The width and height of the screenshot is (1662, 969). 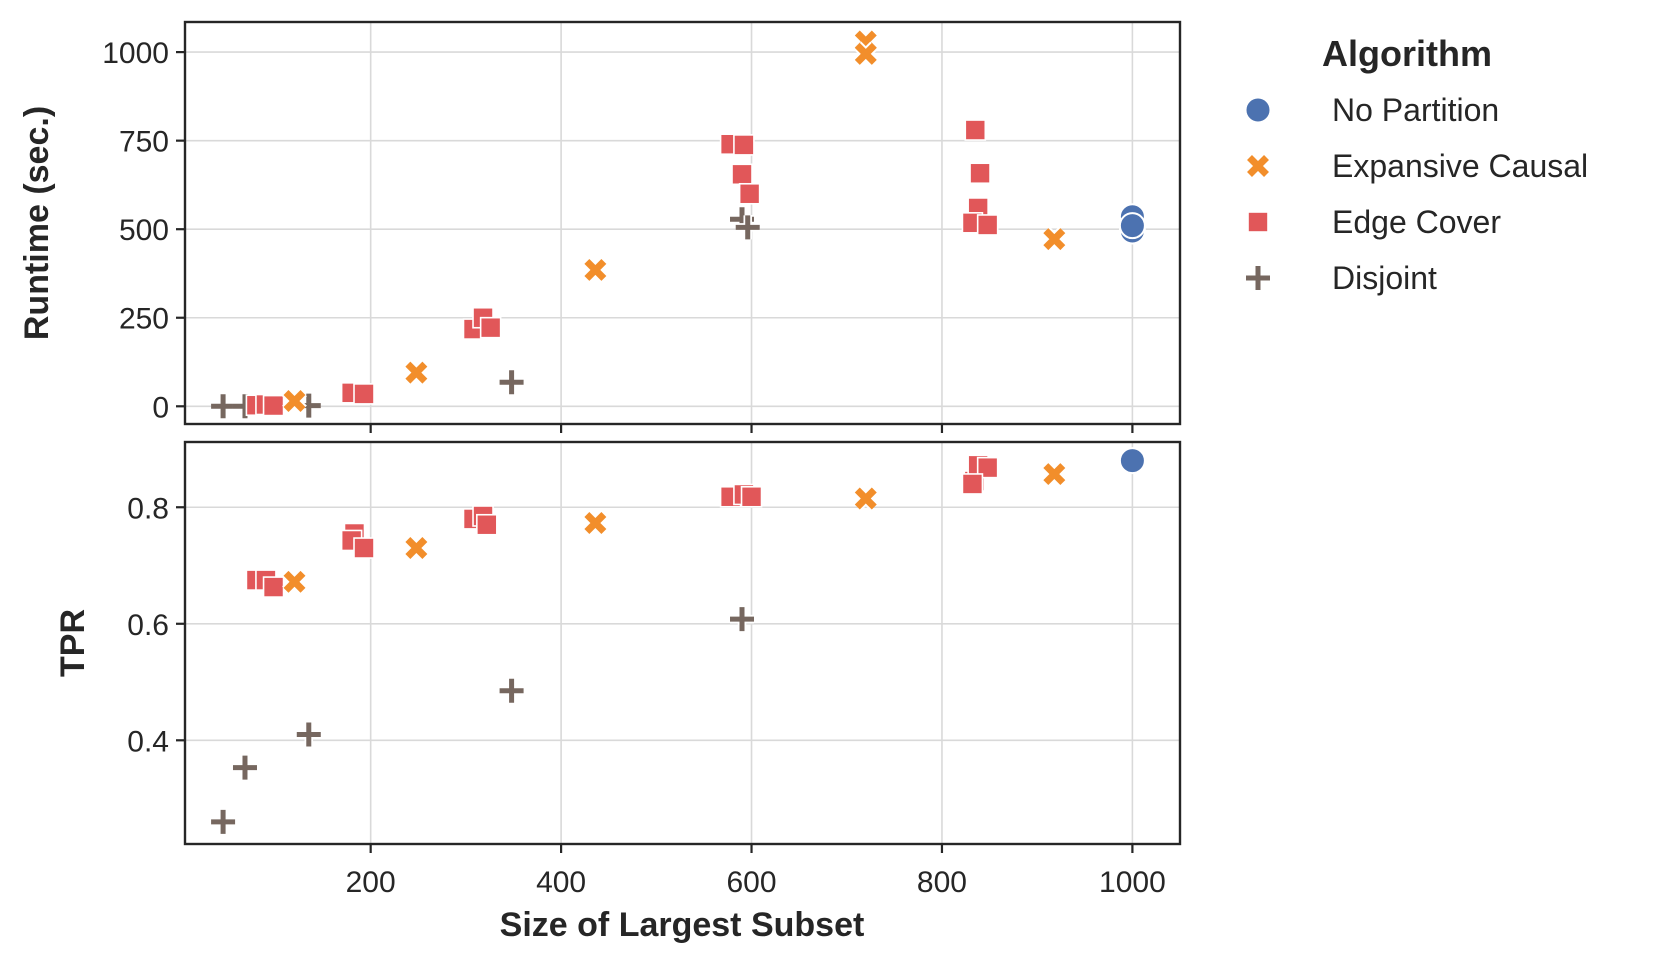 I want to click on legend-label-expansive-causal: Expansive Causal, so click(x=1460, y=166).